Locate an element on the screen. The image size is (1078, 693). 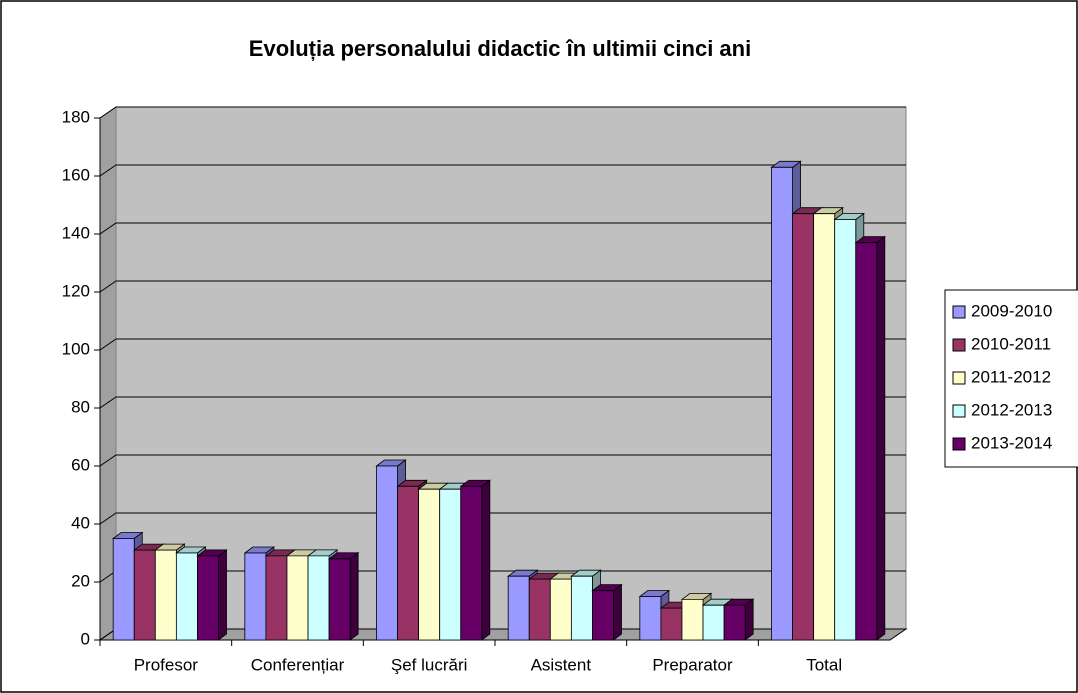
y-tick-label: 160 is located at coordinates (76, 174).